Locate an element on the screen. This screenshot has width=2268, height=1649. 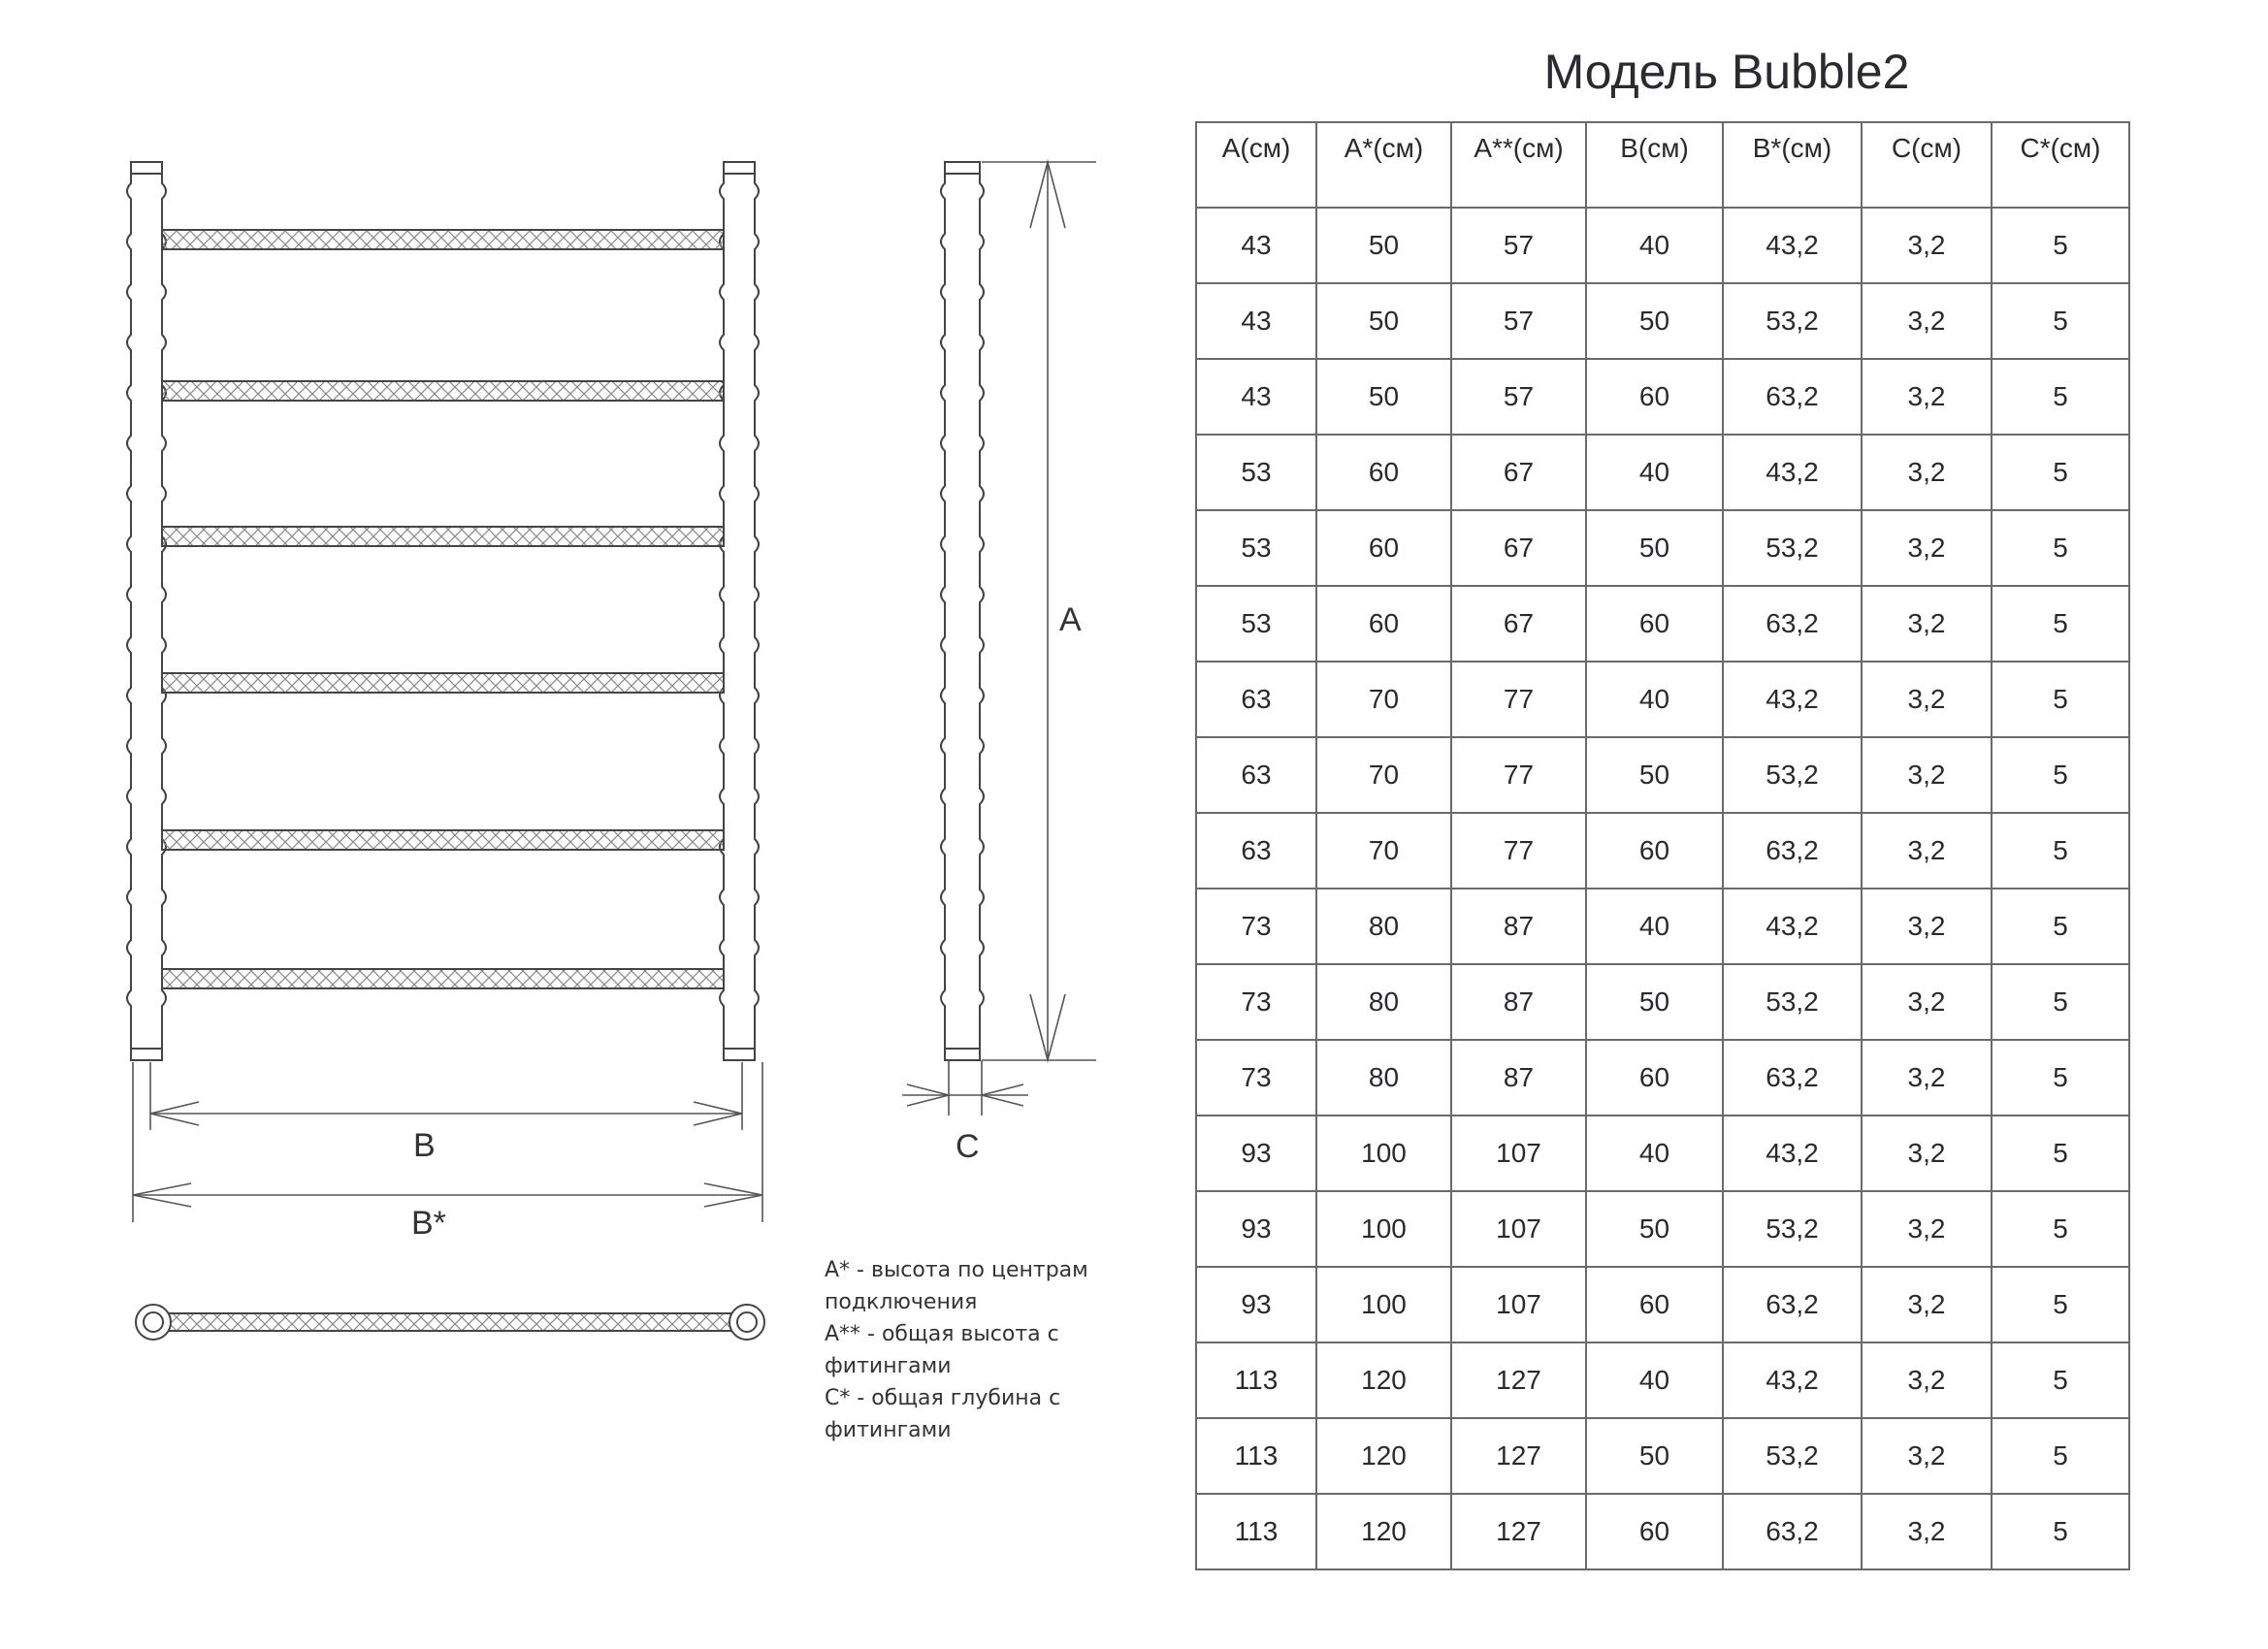
table-cell: 43 is located at coordinates (1256, 397).